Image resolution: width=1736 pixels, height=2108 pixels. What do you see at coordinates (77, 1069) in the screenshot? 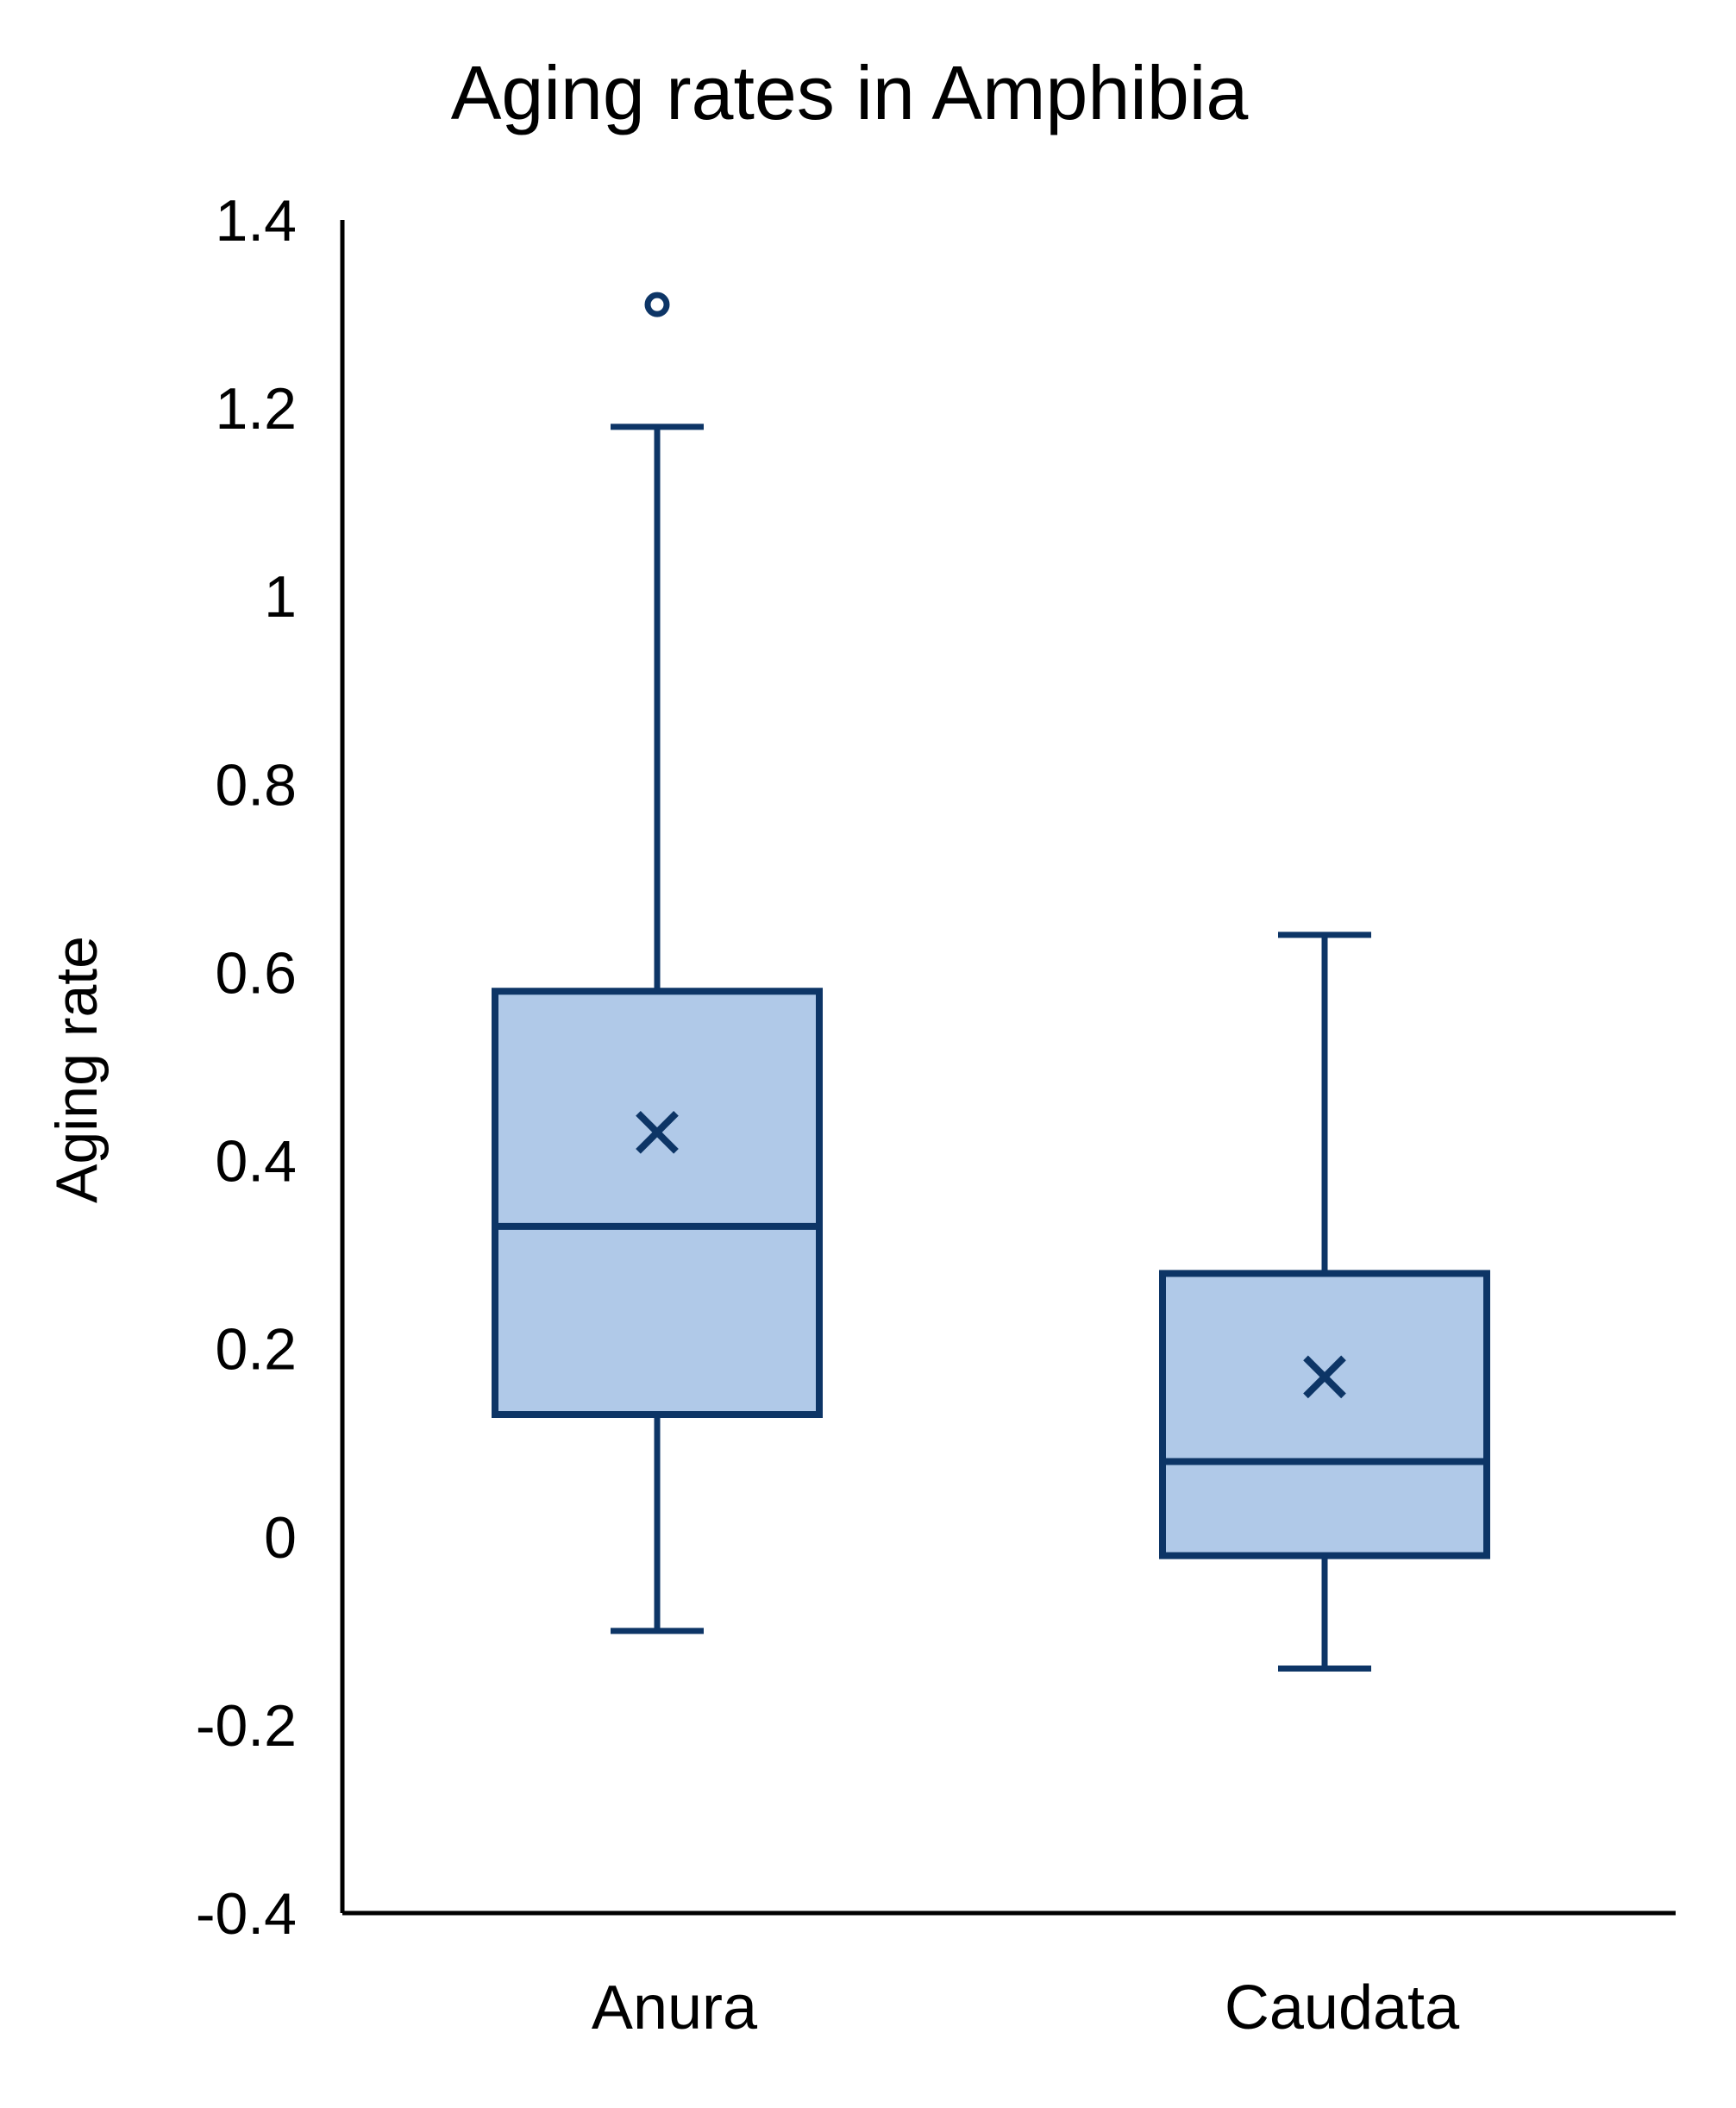
I see `y-axis-label: Aging rate` at bounding box center [77, 1069].